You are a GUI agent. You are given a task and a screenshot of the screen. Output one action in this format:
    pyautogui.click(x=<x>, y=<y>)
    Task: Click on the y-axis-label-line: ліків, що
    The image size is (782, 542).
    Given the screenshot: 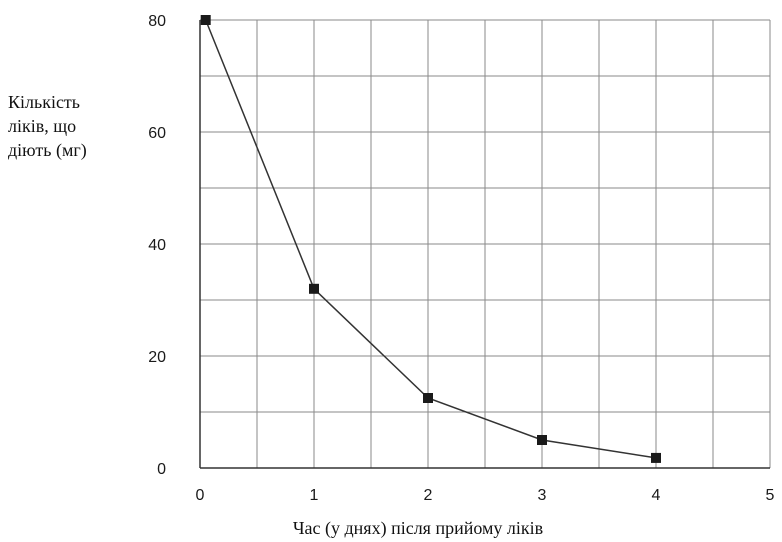 What is the action you would take?
    pyautogui.click(x=42, y=126)
    